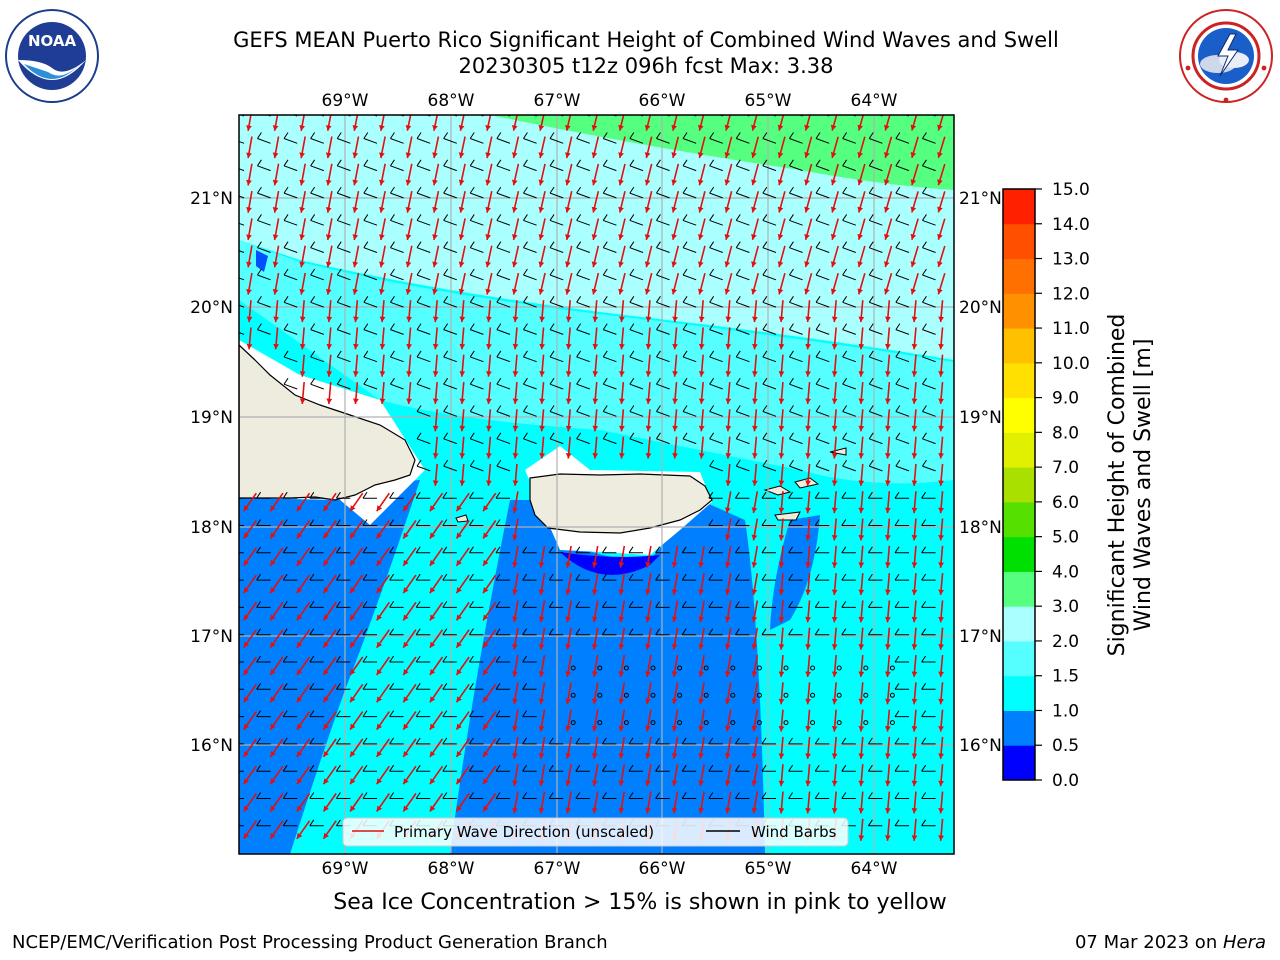 Image resolution: width=1280 pixels, height=960 pixels. I want to click on lat-tick-label: 19°N, so click(980, 418).